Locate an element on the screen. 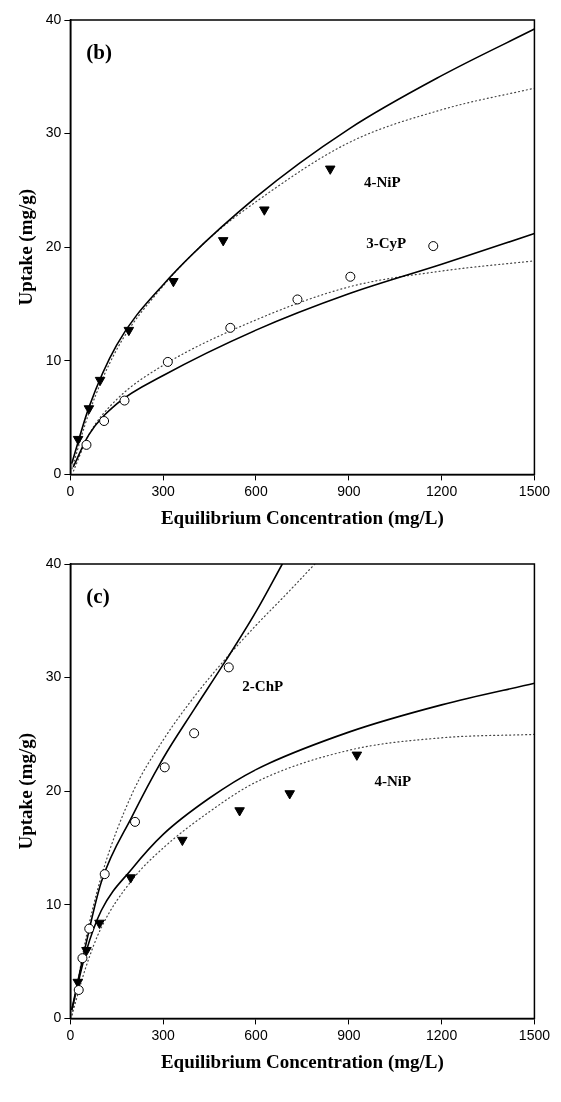 The width and height of the screenshot is (561, 1102). annotation: (b) is located at coordinates (99, 52).